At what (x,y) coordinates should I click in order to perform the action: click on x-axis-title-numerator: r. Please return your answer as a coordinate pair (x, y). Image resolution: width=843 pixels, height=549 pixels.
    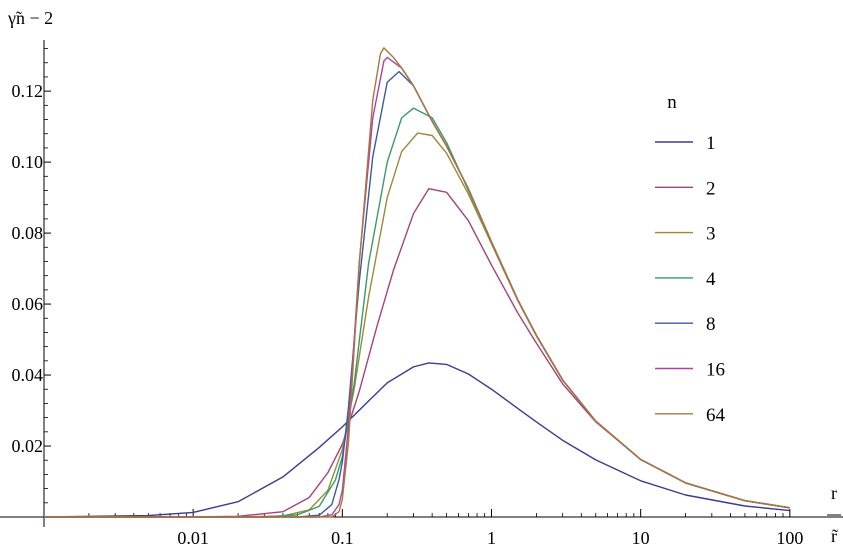
    Looking at the image, I should click on (834, 493).